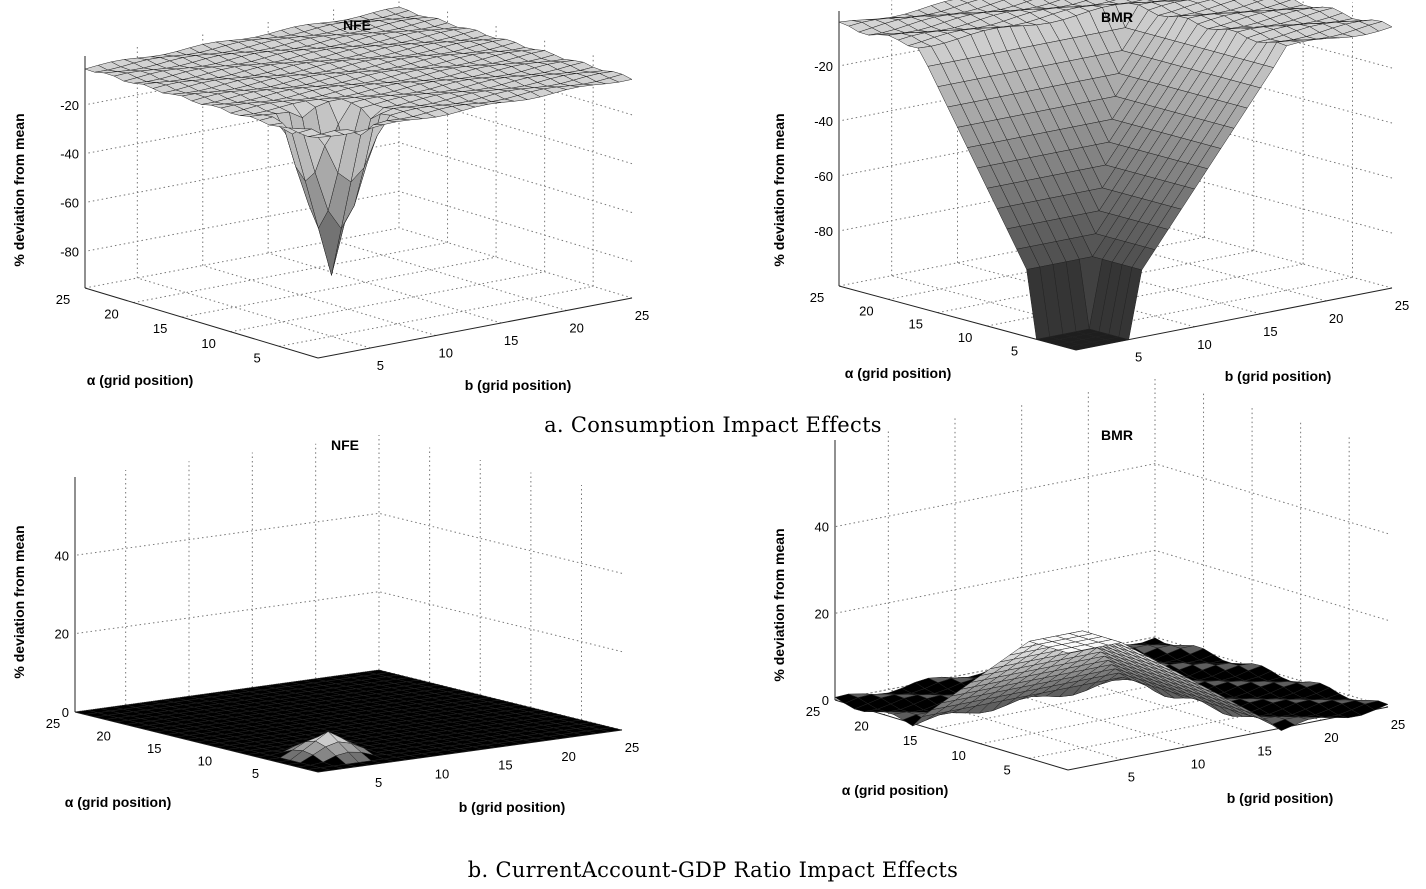 The width and height of the screenshot is (1426, 889). What do you see at coordinates (713, 425) in the screenshot?
I see `section-caption-consumption: a. Consumption Impact Effects` at bounding box center [713, 425].